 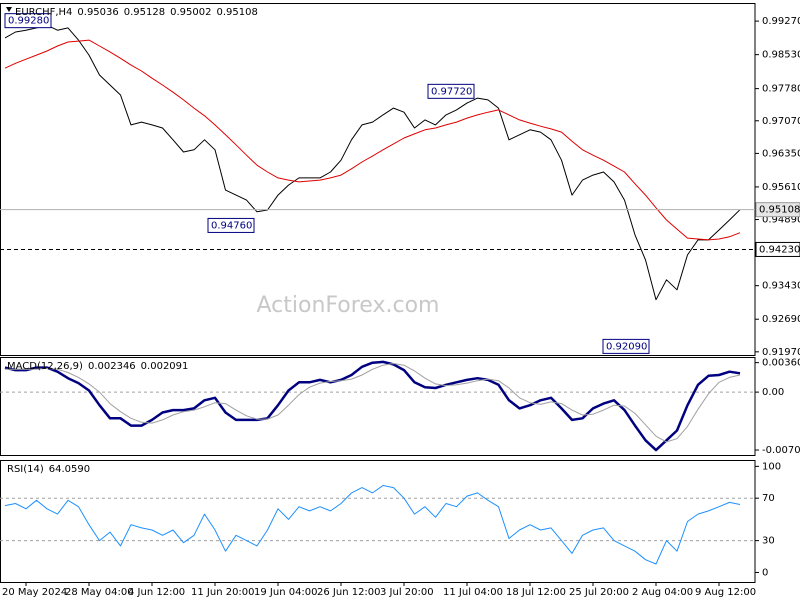 What do you see at coordinates (781, 21) in the screenshot?
I see `y-tick-label: 0.99270` at bounding box center [781, 21].